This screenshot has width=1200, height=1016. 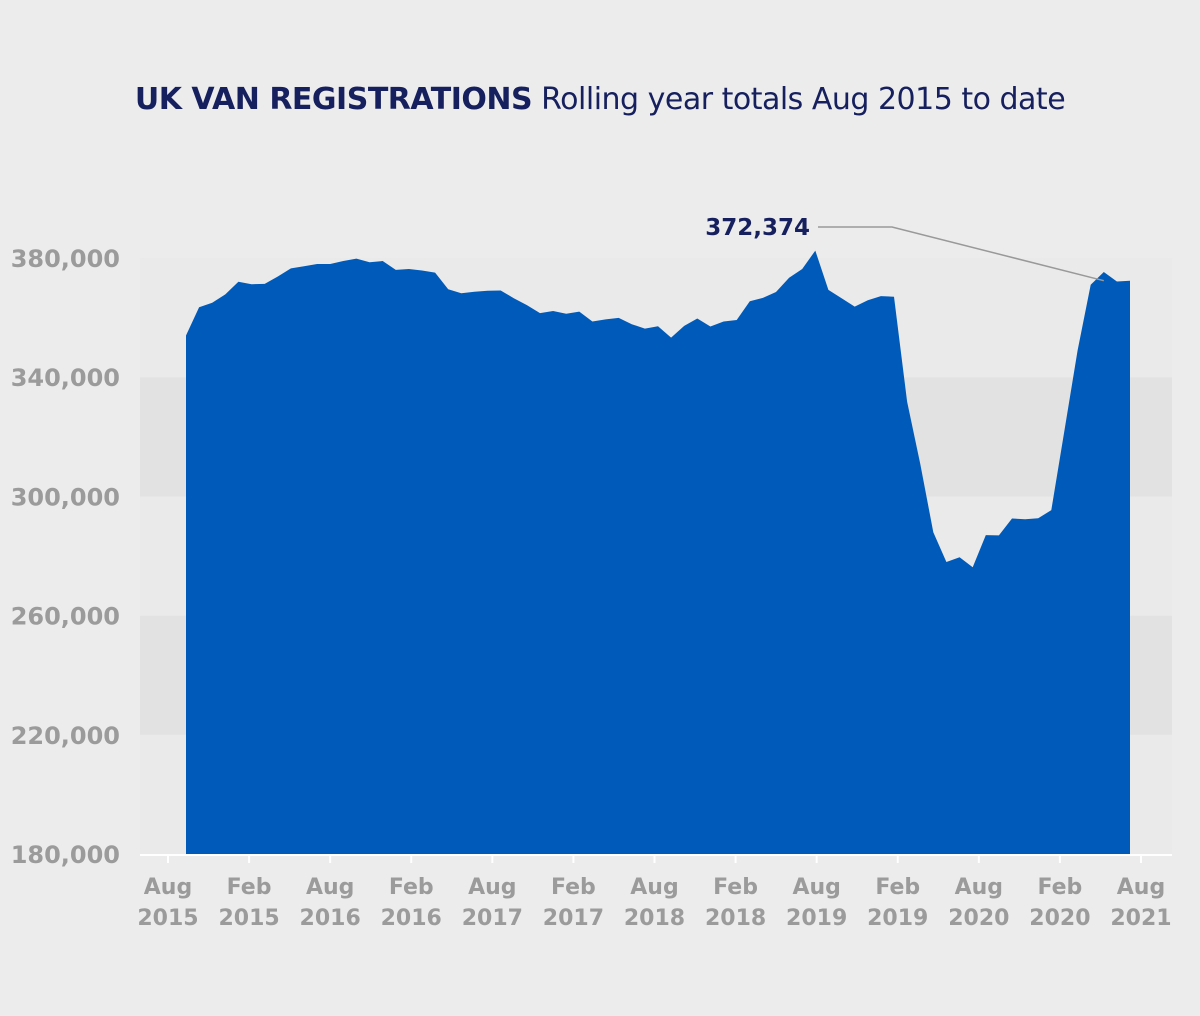 What do you see at coordinates (65, 617) in the screenshot?
I see `y-tick-label: 260,000` at bounding box center [65, 617].